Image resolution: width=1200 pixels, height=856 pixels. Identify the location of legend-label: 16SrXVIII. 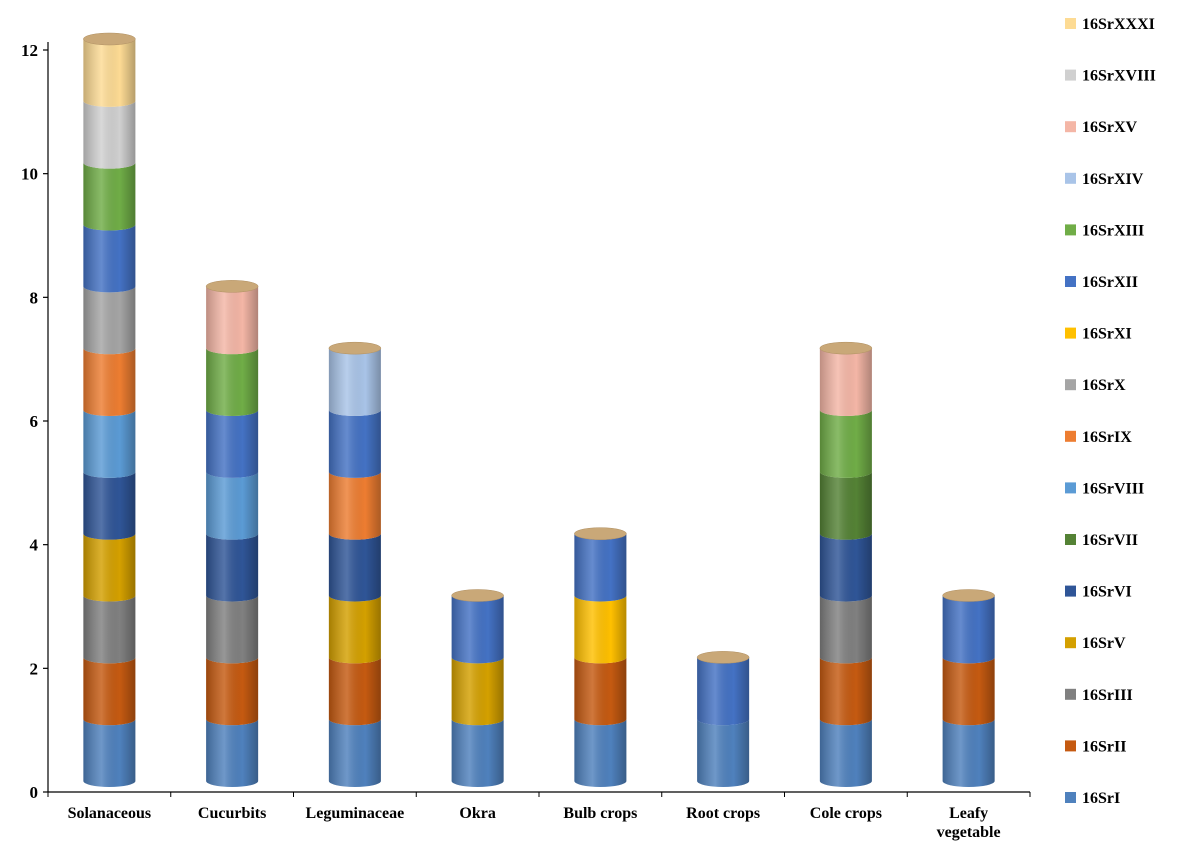
(1119, 76).